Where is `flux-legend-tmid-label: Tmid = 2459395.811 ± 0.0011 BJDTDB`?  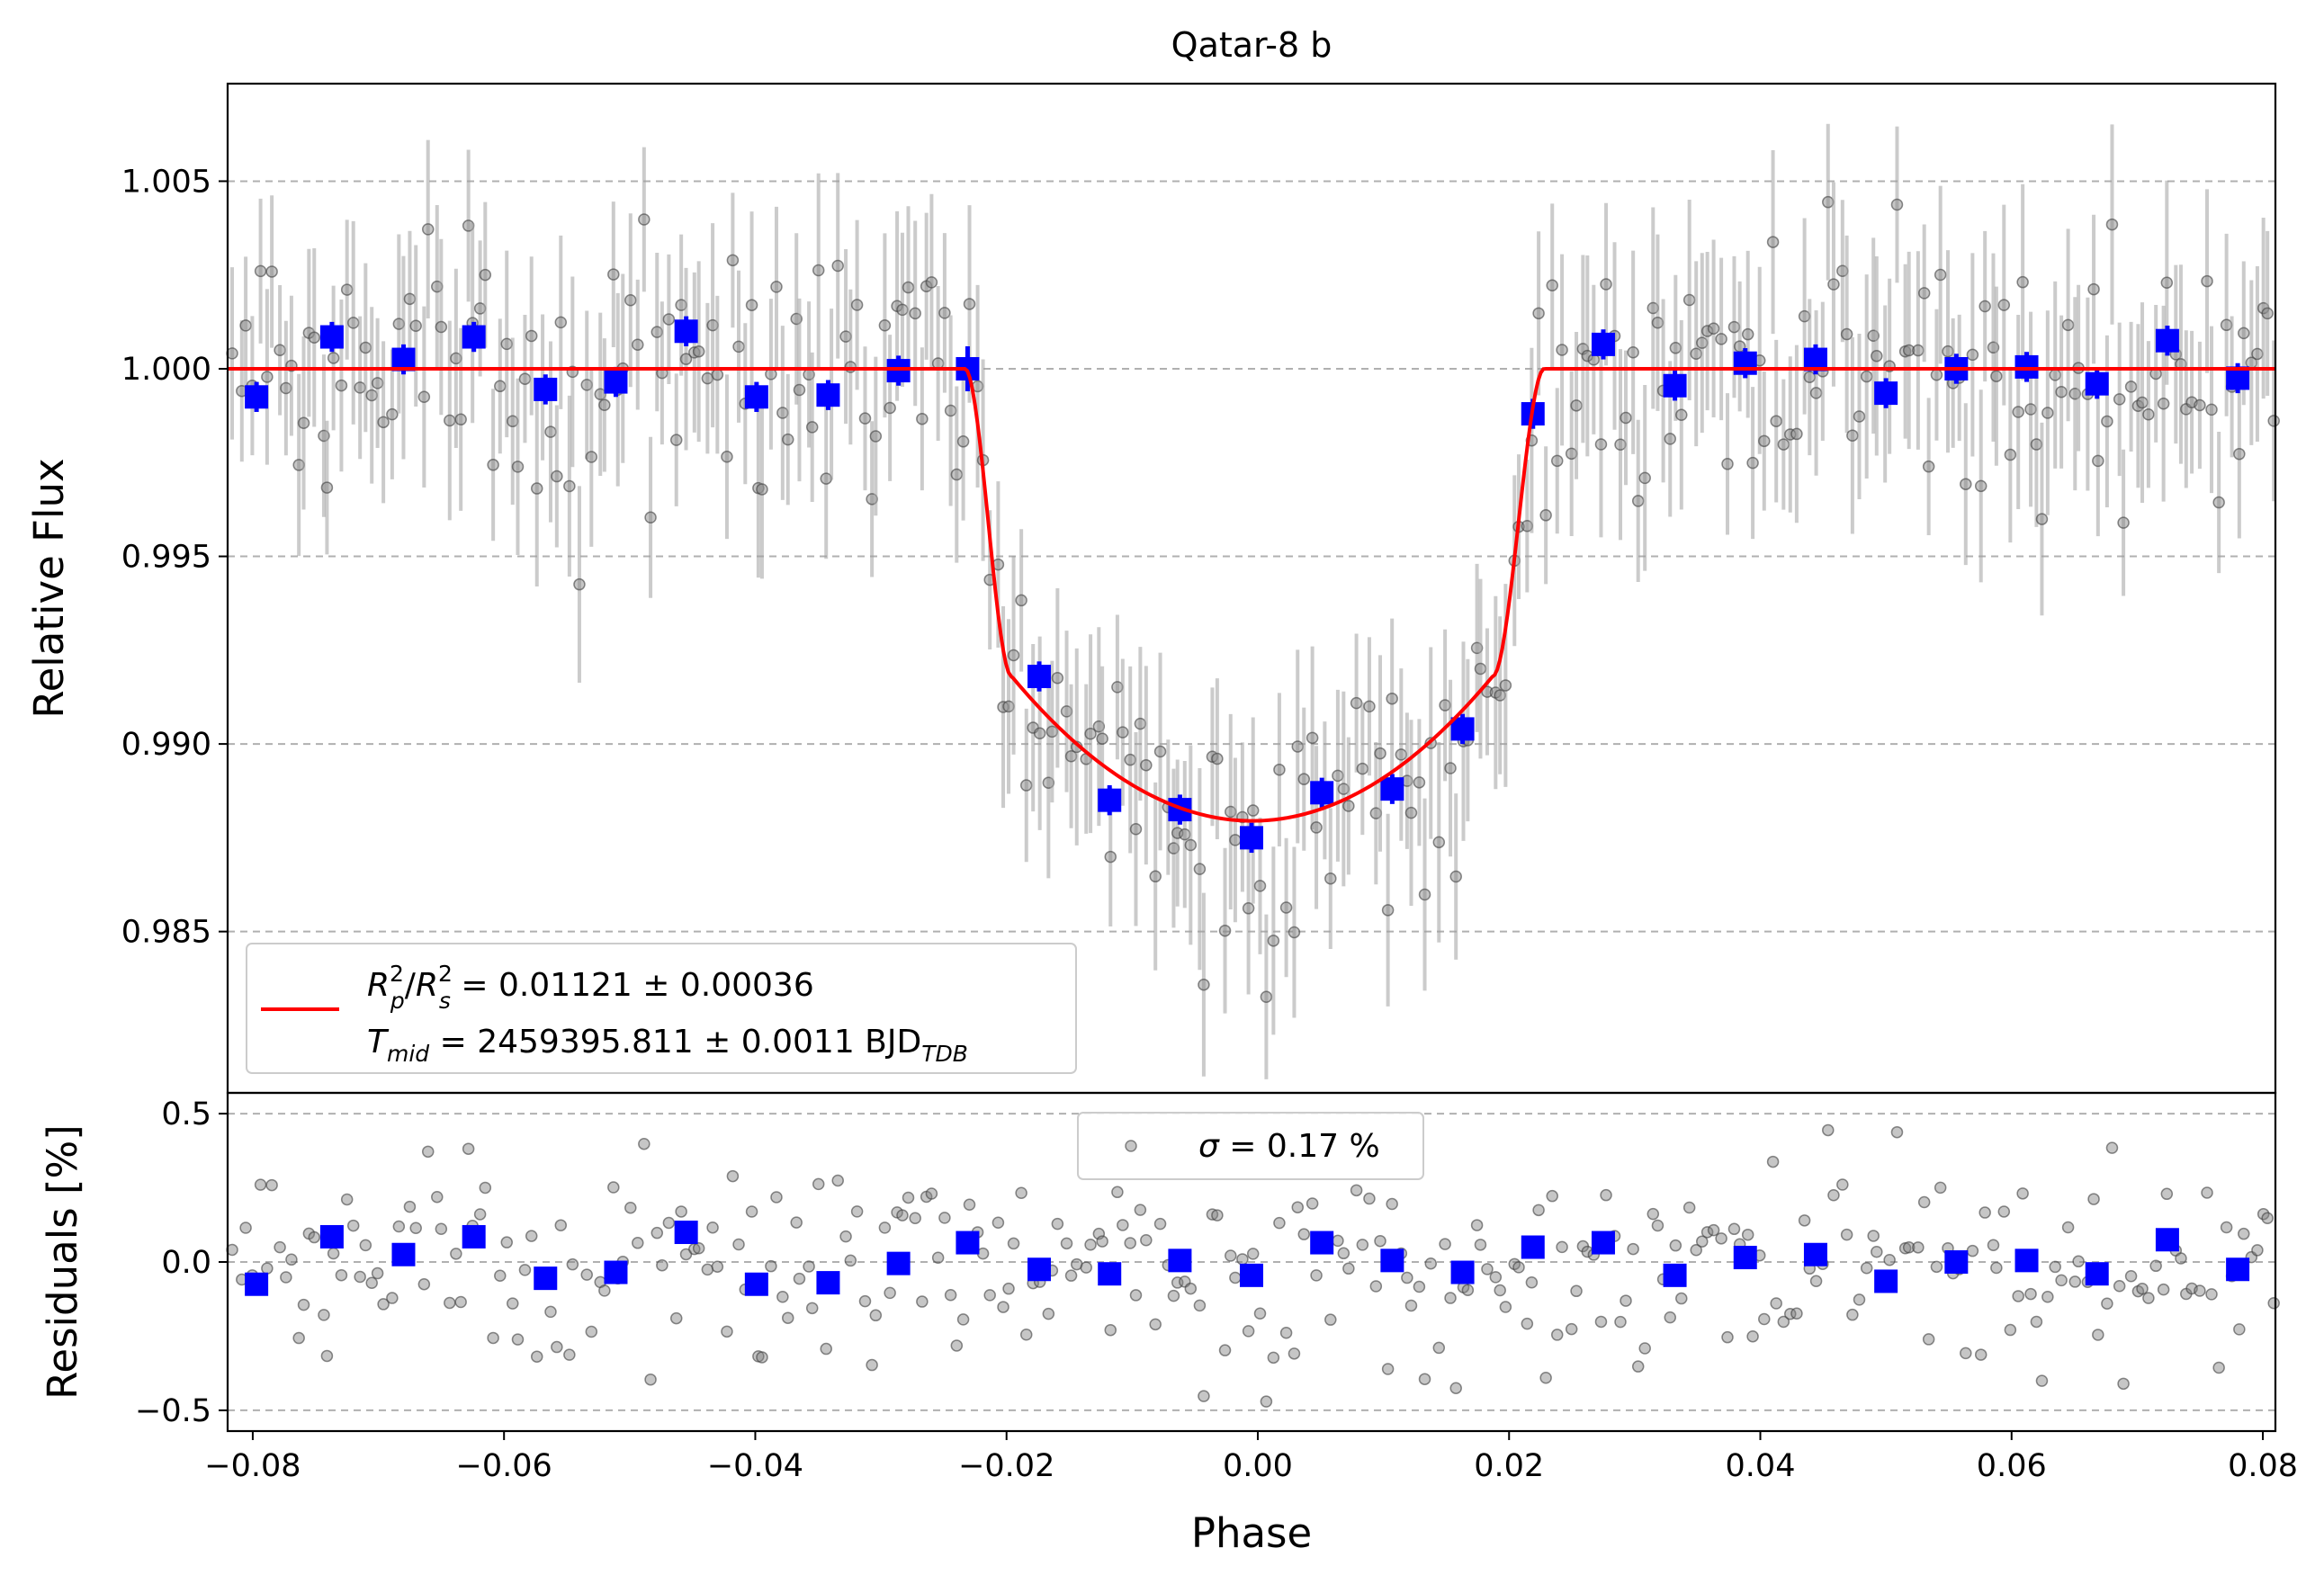
flux-legend-tmid-label: Tmid = 2459395.811 ± 0.0011 BJDTDB is located at coordinates (667, 1045).